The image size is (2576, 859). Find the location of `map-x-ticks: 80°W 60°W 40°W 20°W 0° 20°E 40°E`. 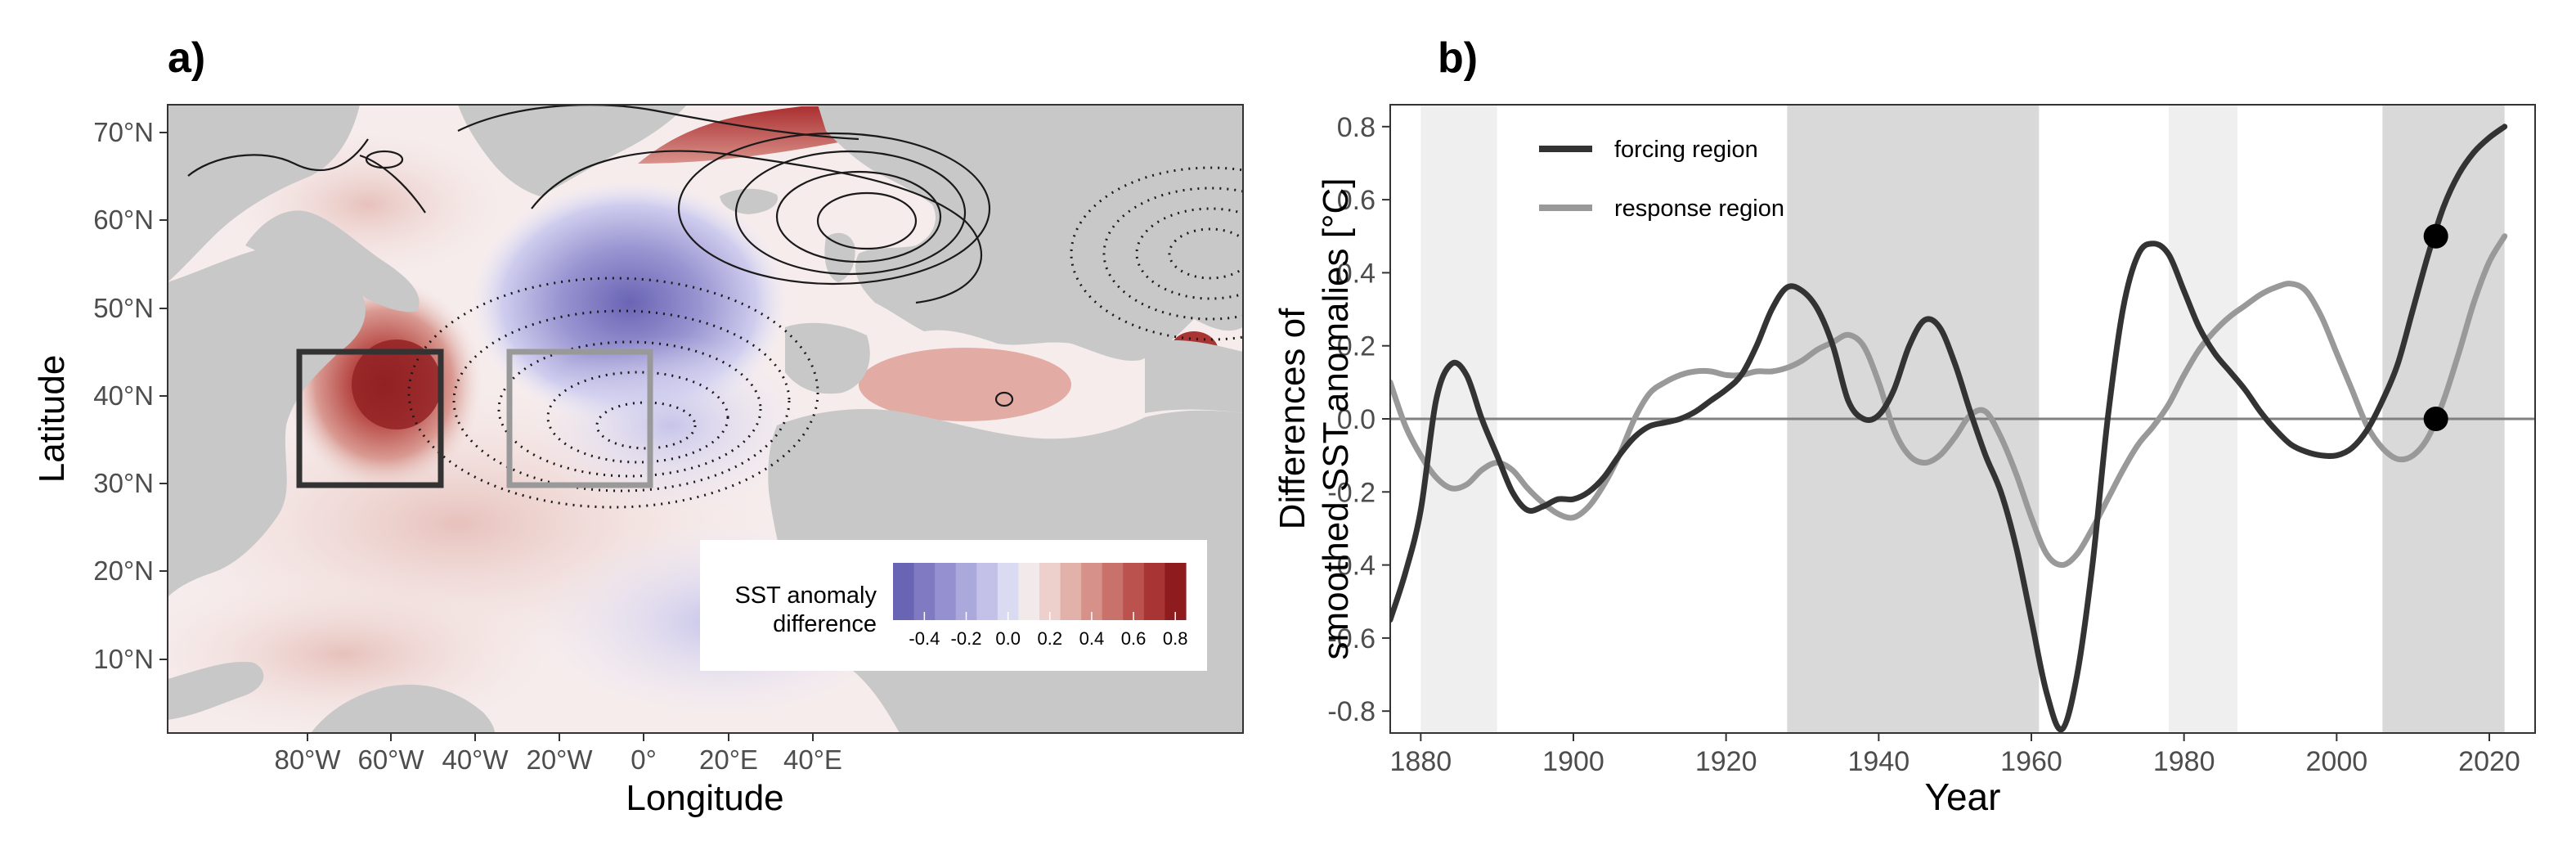

map-x-ticks: 80°W 60°W 40°W 20°W 0° 20°E 40°E is located at coordinates (557, 754).